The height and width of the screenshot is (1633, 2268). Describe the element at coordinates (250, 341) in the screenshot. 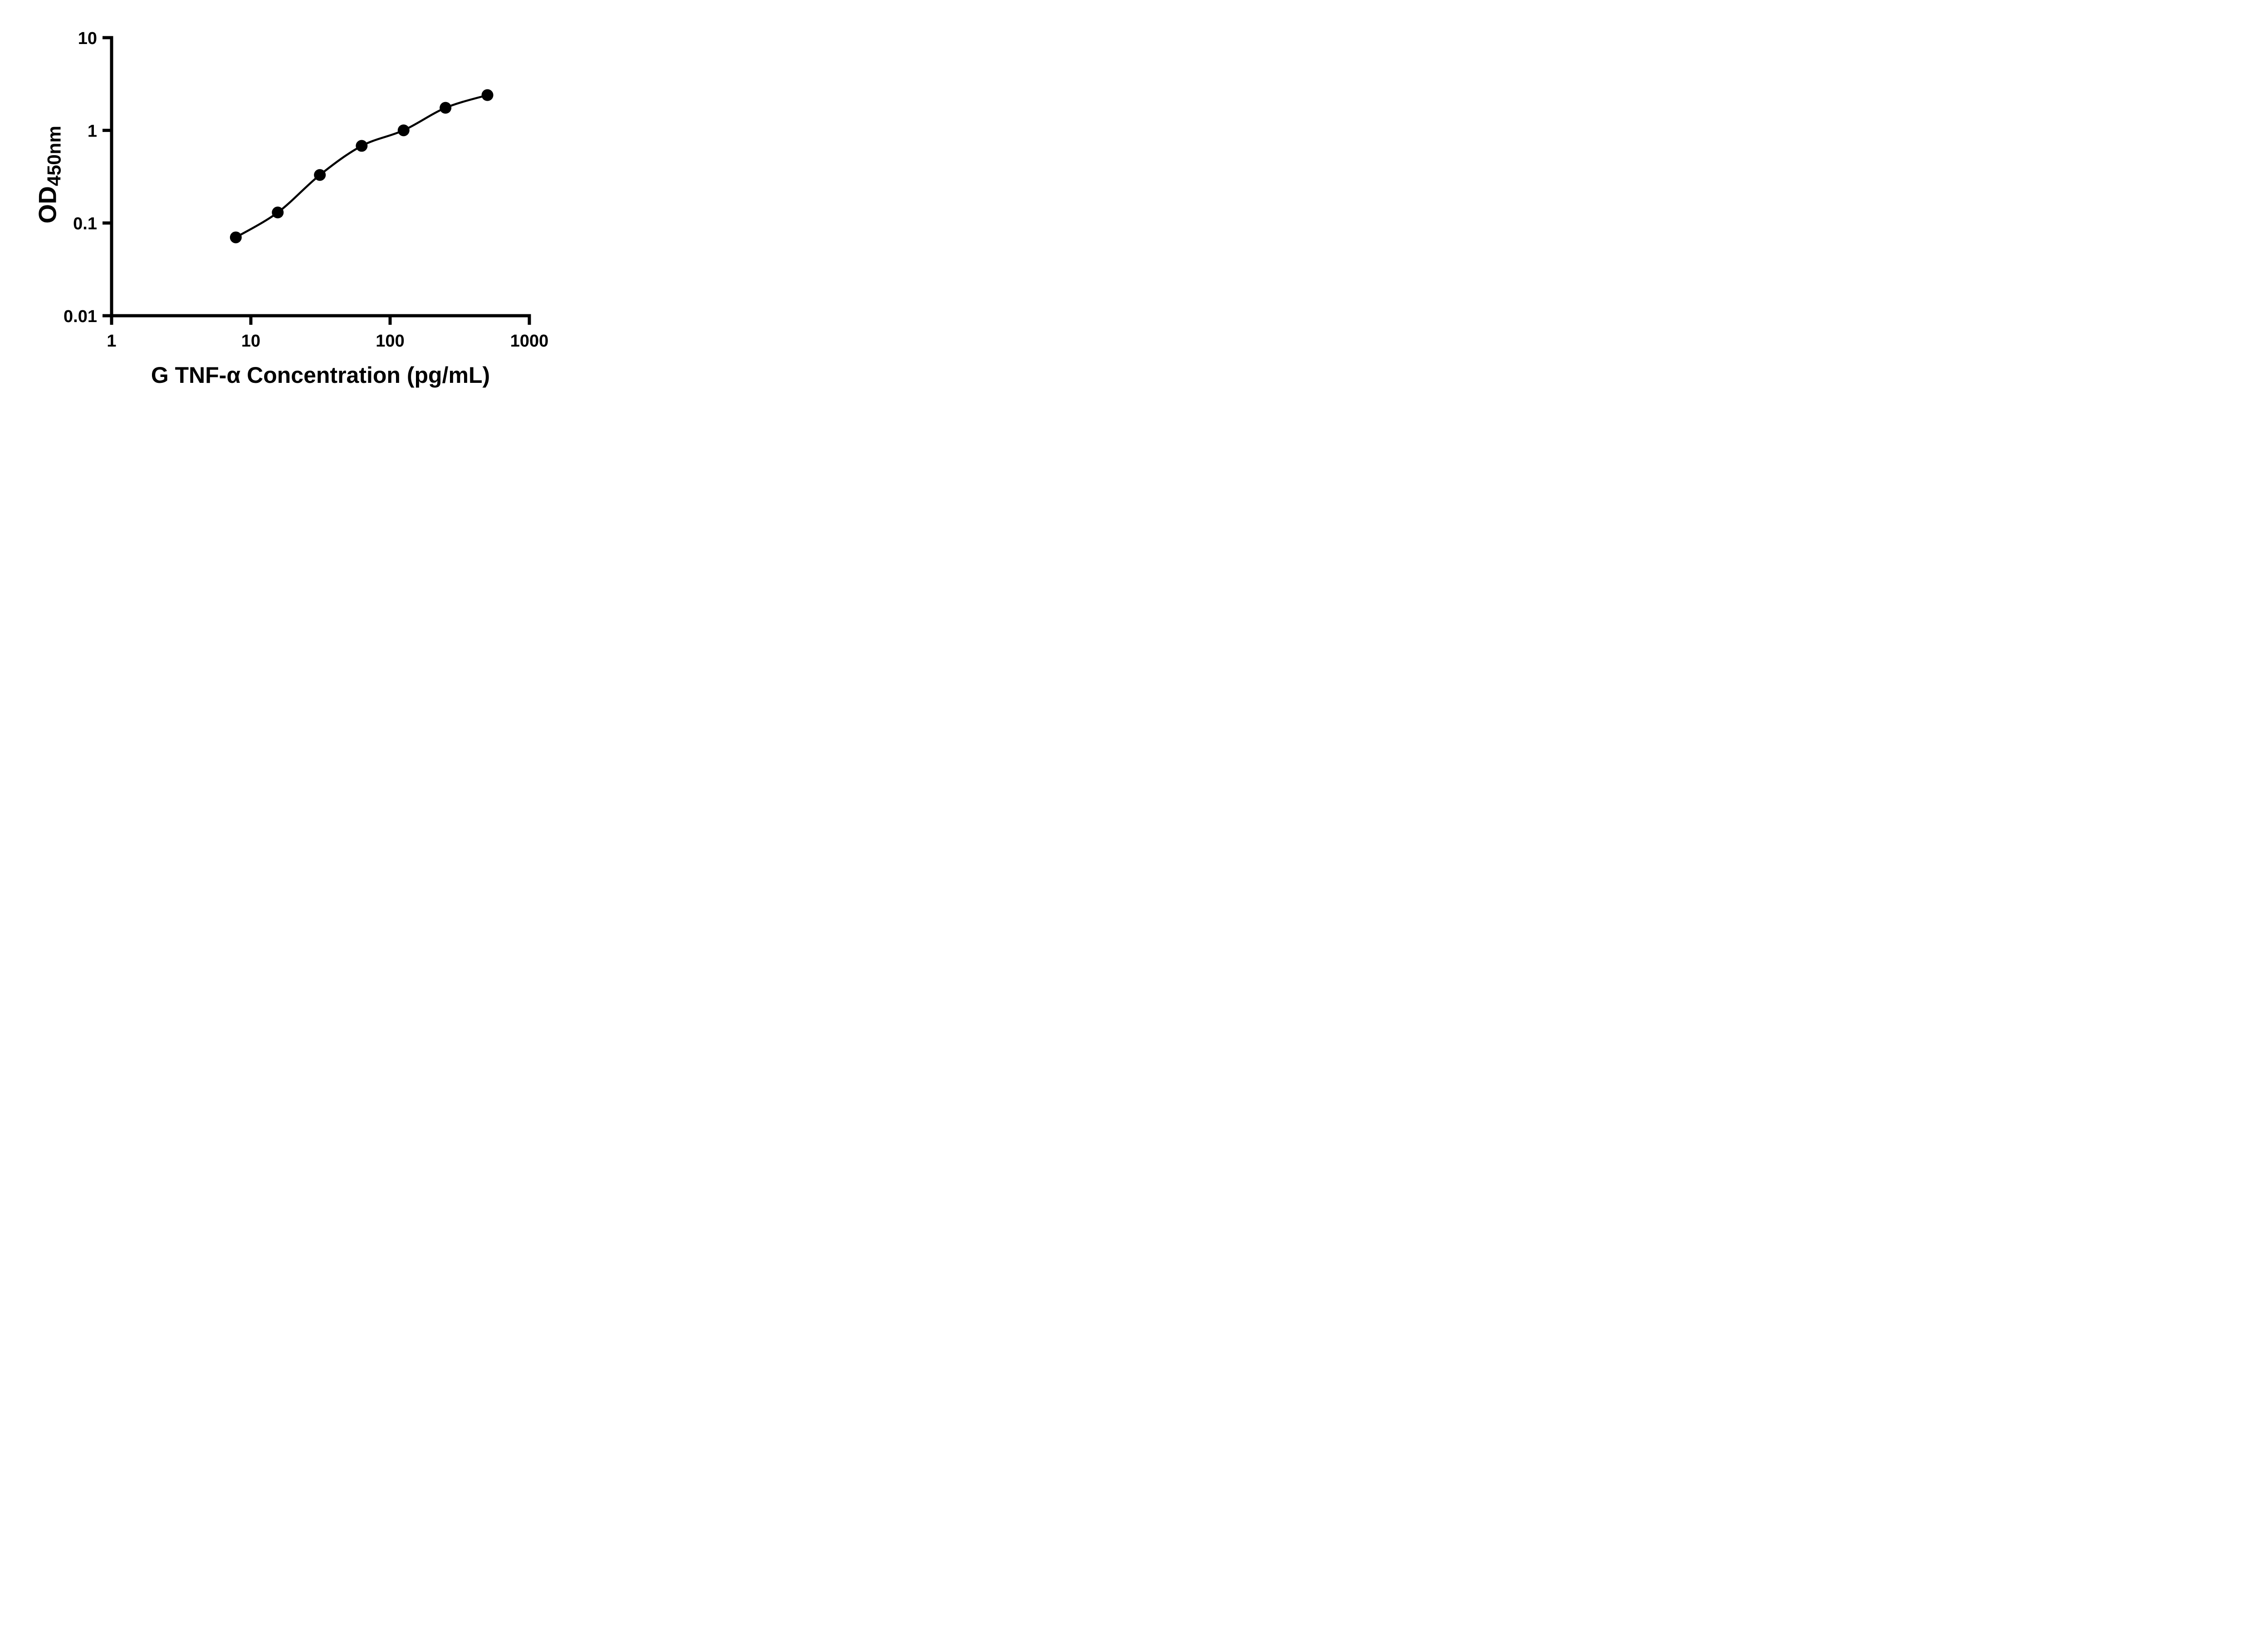

I see `x-tick-label: 10` at that location.